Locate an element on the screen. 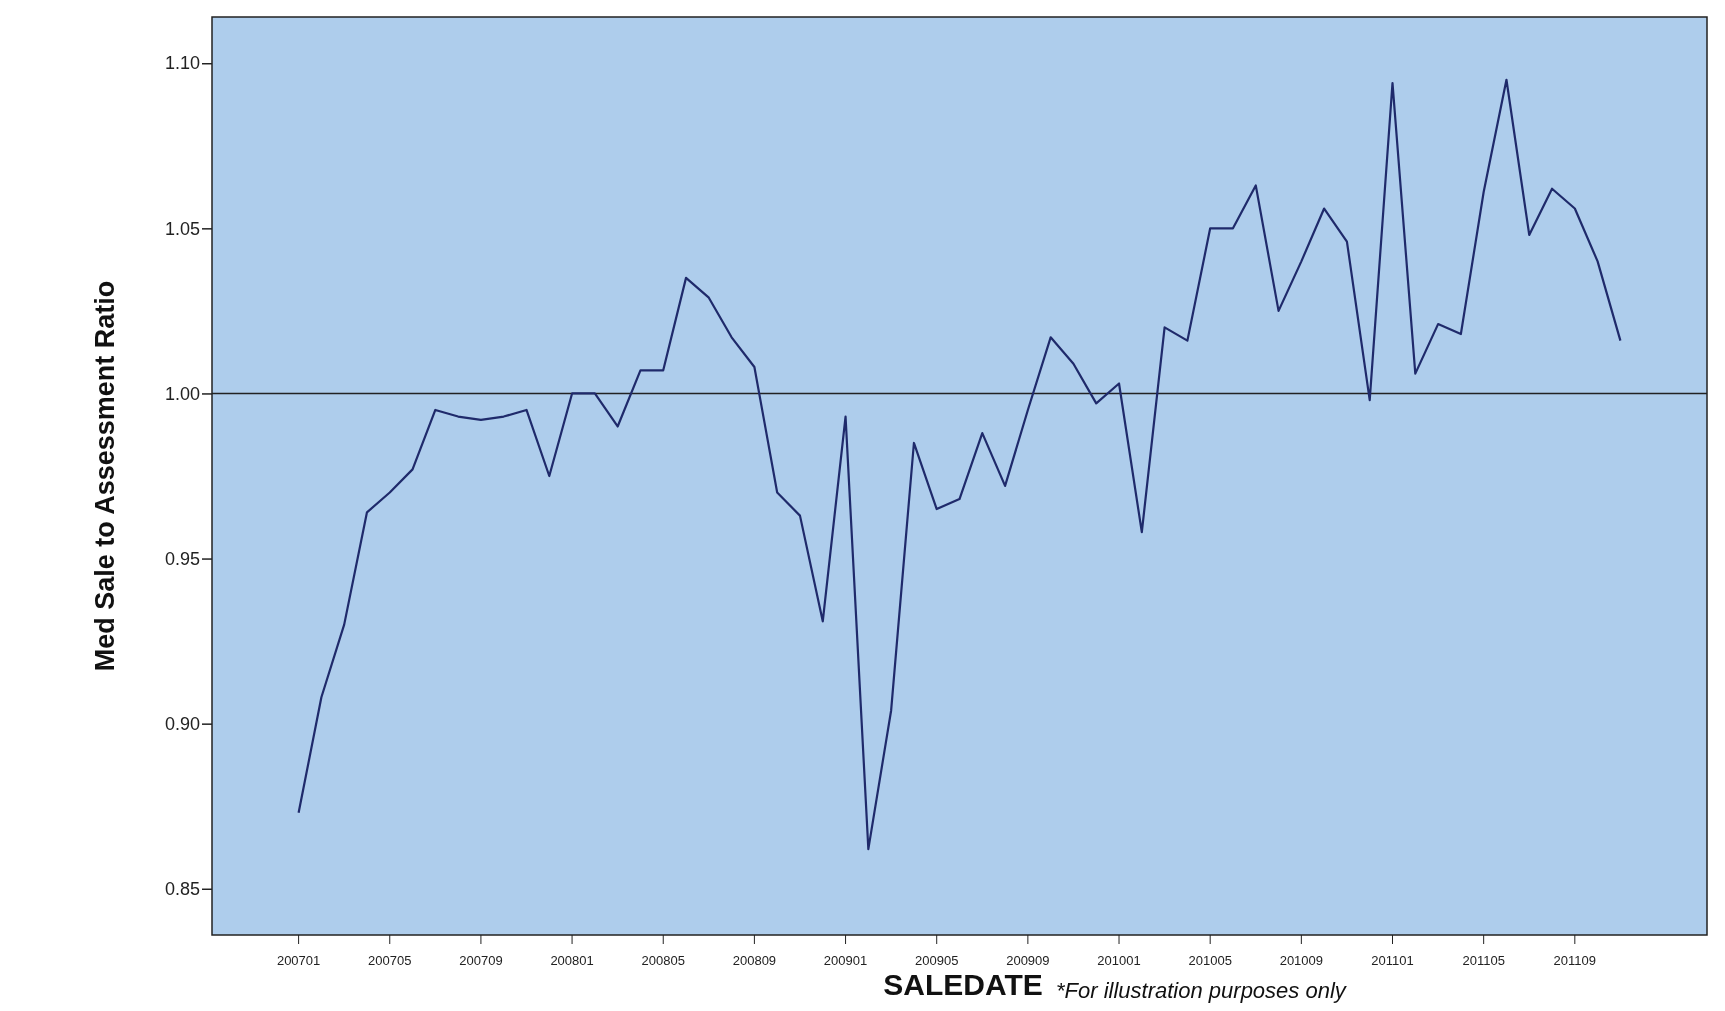  y-tick-label: 0.90 is located at coordinates (182, 723).